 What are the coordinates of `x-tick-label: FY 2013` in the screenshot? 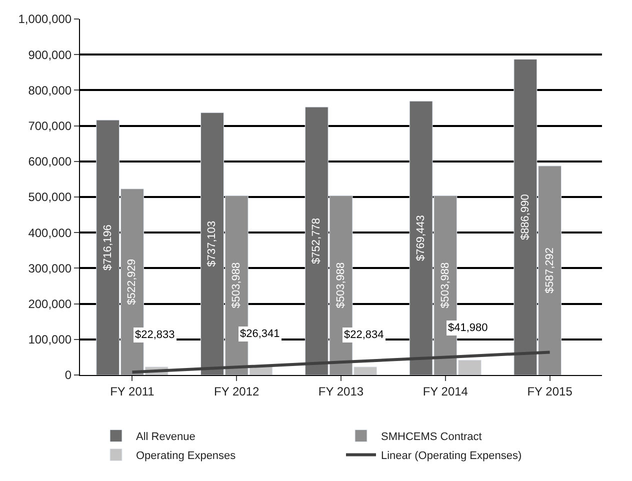 It's located at (341, 391).